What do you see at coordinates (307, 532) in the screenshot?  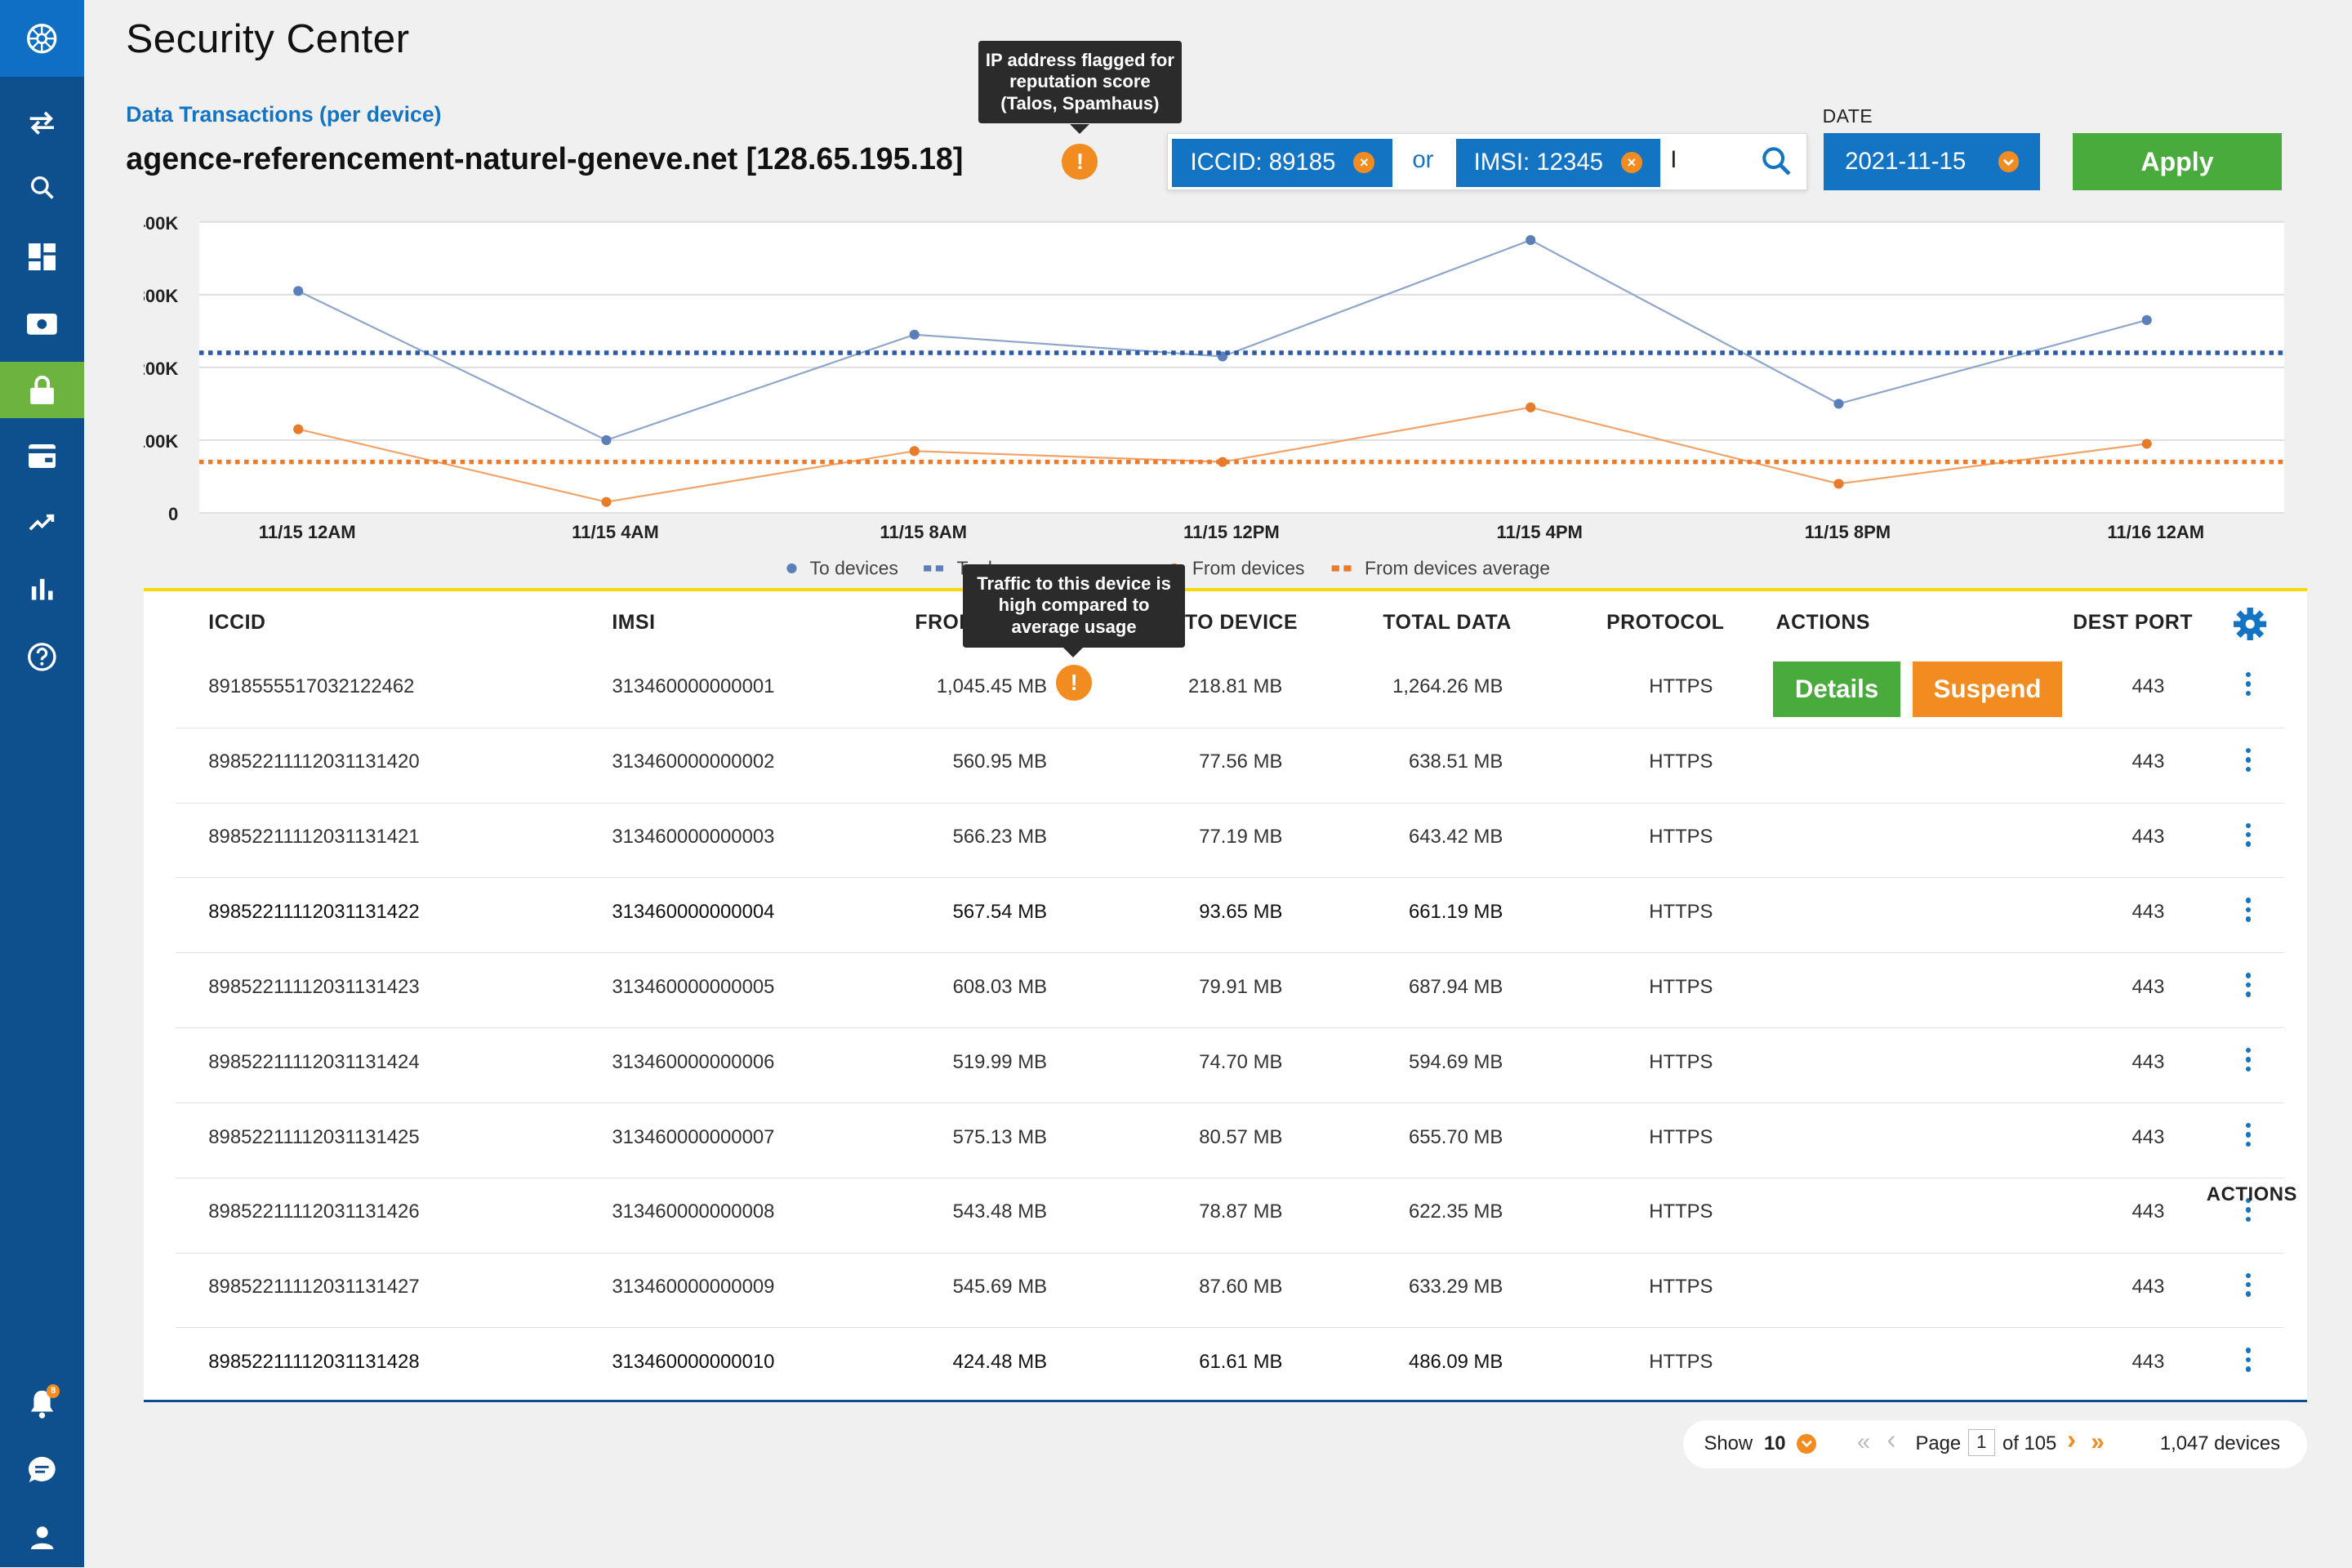 I see `x-tick-label: 11/15 12AM` at bounding box center [307, 532].